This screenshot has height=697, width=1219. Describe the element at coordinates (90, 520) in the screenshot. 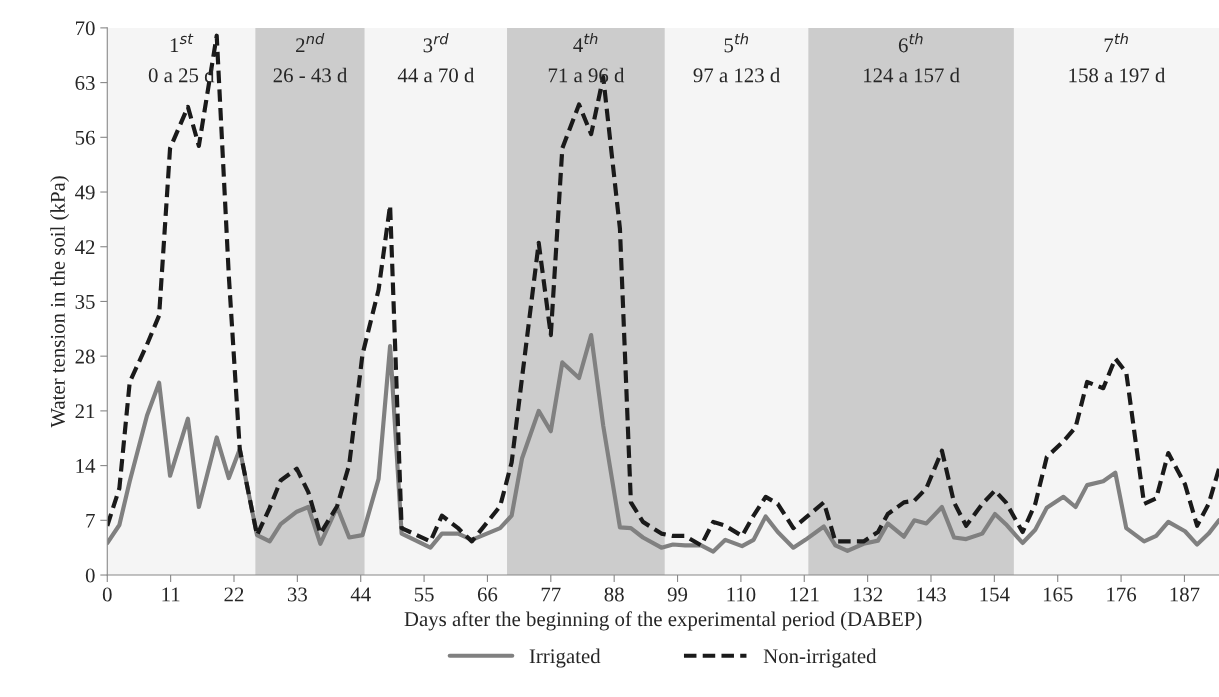

I see `y-tick-label: 7` at that location.